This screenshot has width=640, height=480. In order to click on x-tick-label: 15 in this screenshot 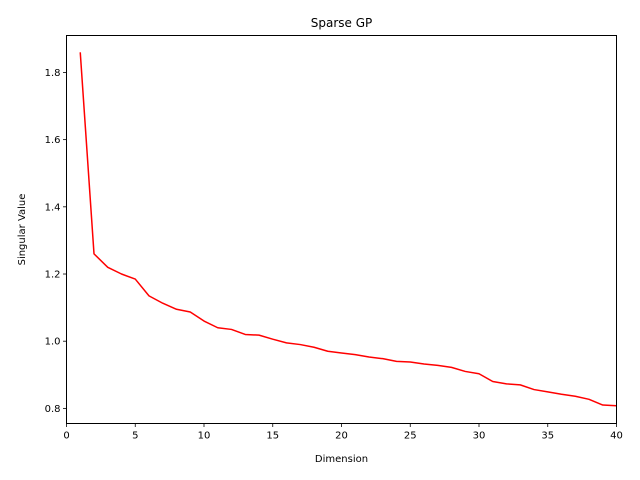, I will do `click(272, 436)`.